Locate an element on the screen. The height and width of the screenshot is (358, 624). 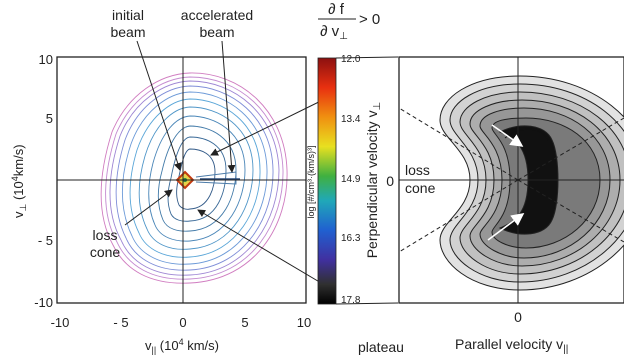
left-y-tick: 10 is located at coordinates (46, 59).